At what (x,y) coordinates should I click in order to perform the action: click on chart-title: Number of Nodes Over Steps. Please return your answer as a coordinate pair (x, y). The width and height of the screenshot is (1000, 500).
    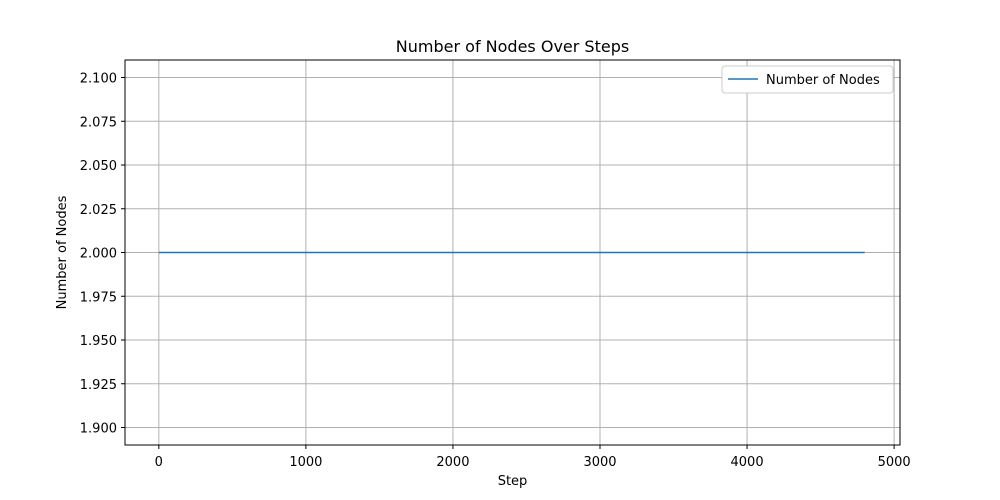
    Looking at the image, I should click on (512, 46).